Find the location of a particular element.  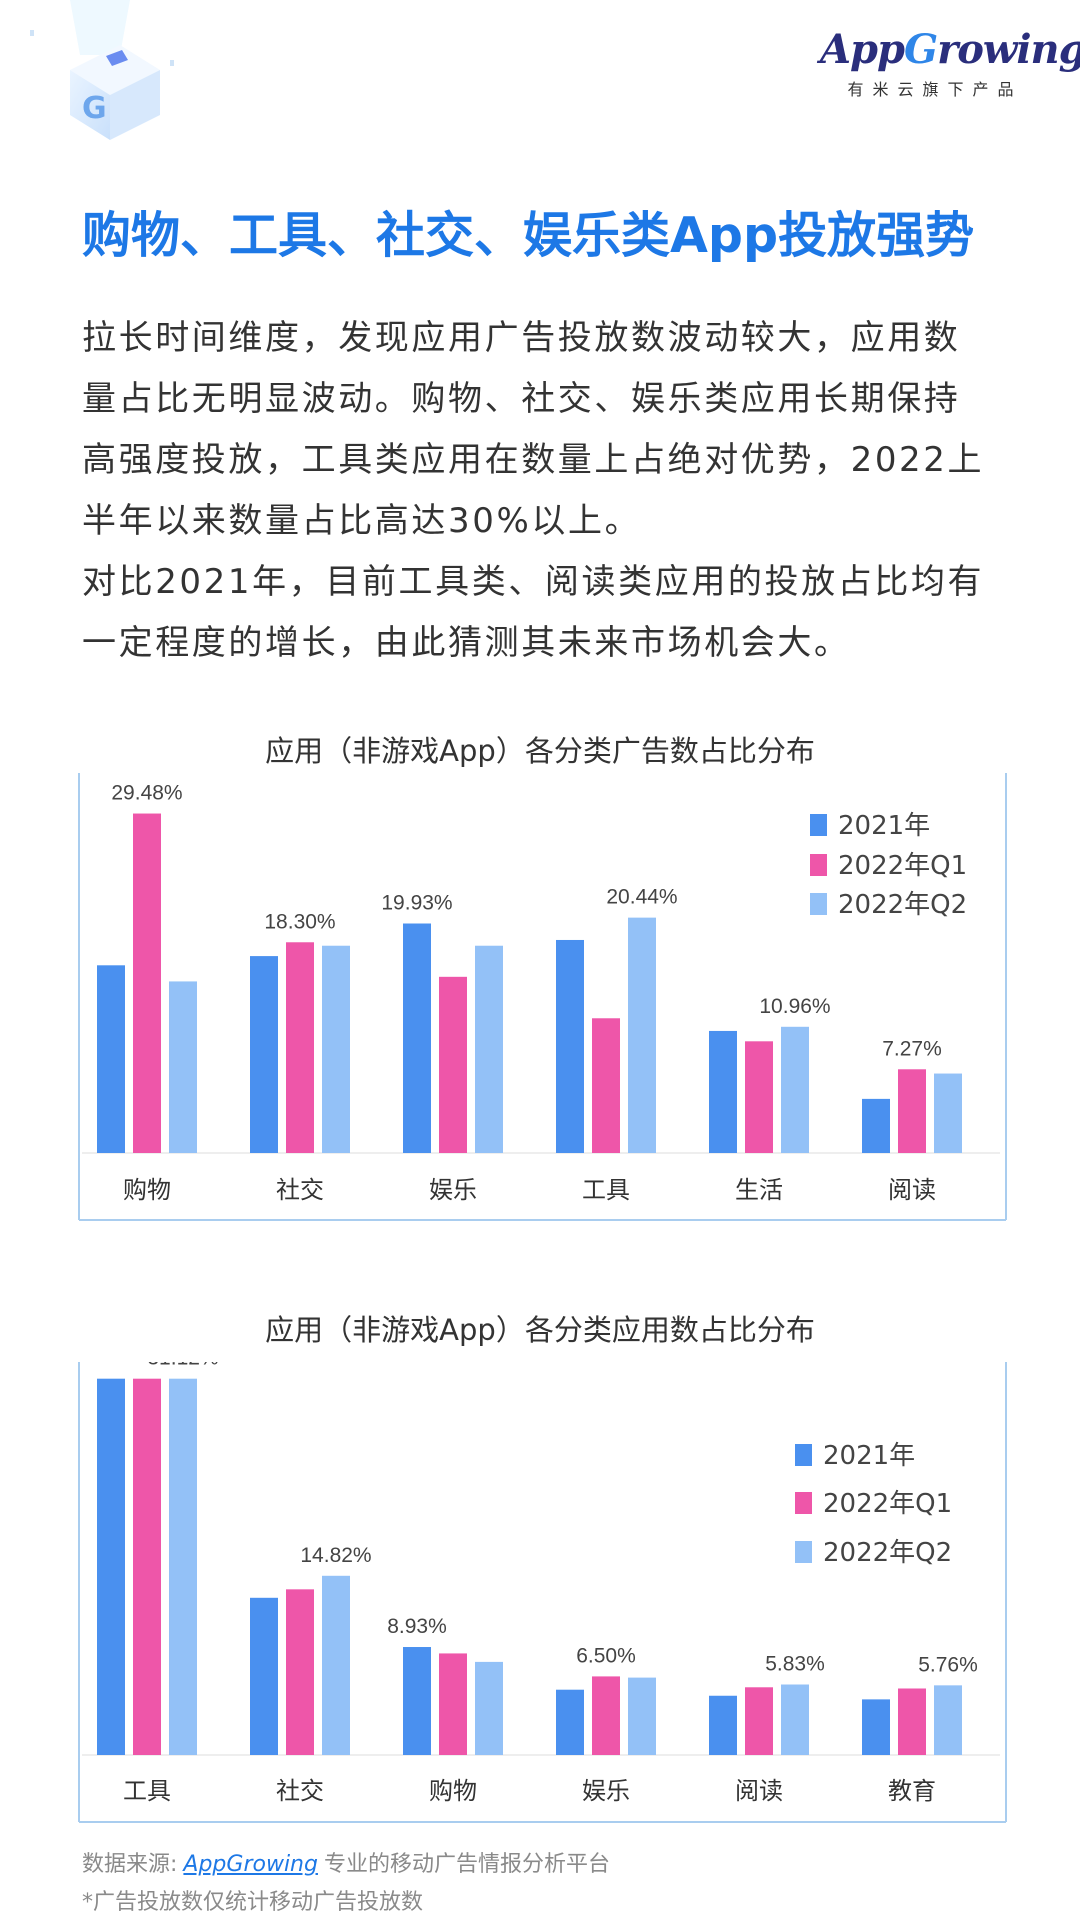

bar-生活-2021年 is located at coordinates (723, 1091).